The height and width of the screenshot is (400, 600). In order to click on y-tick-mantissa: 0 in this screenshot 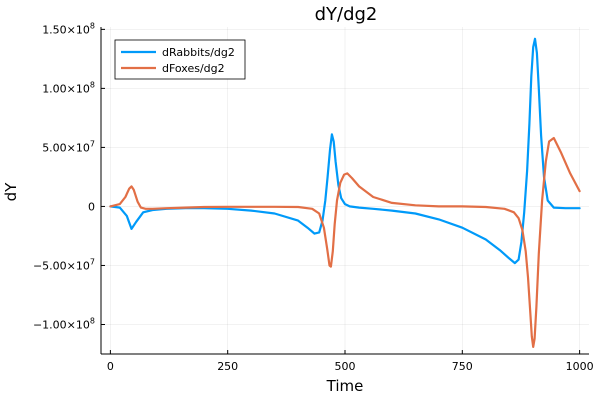, I will do `click(91, 206)`.